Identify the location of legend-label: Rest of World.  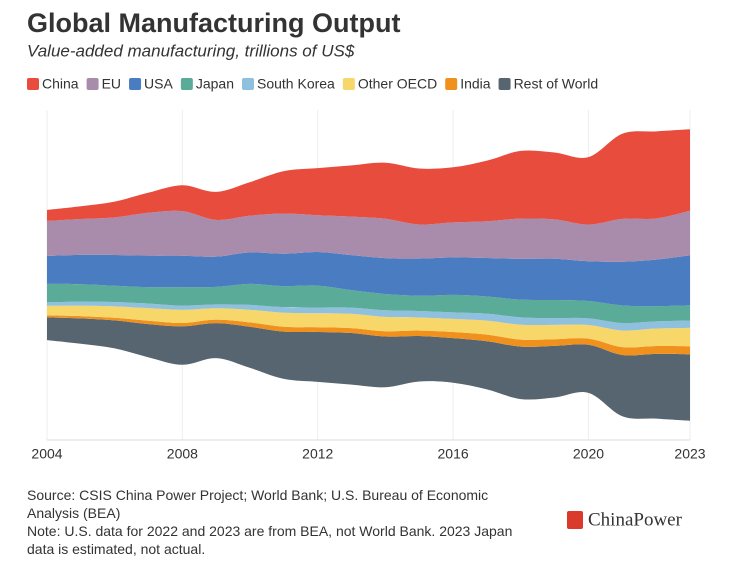
(556, 84).